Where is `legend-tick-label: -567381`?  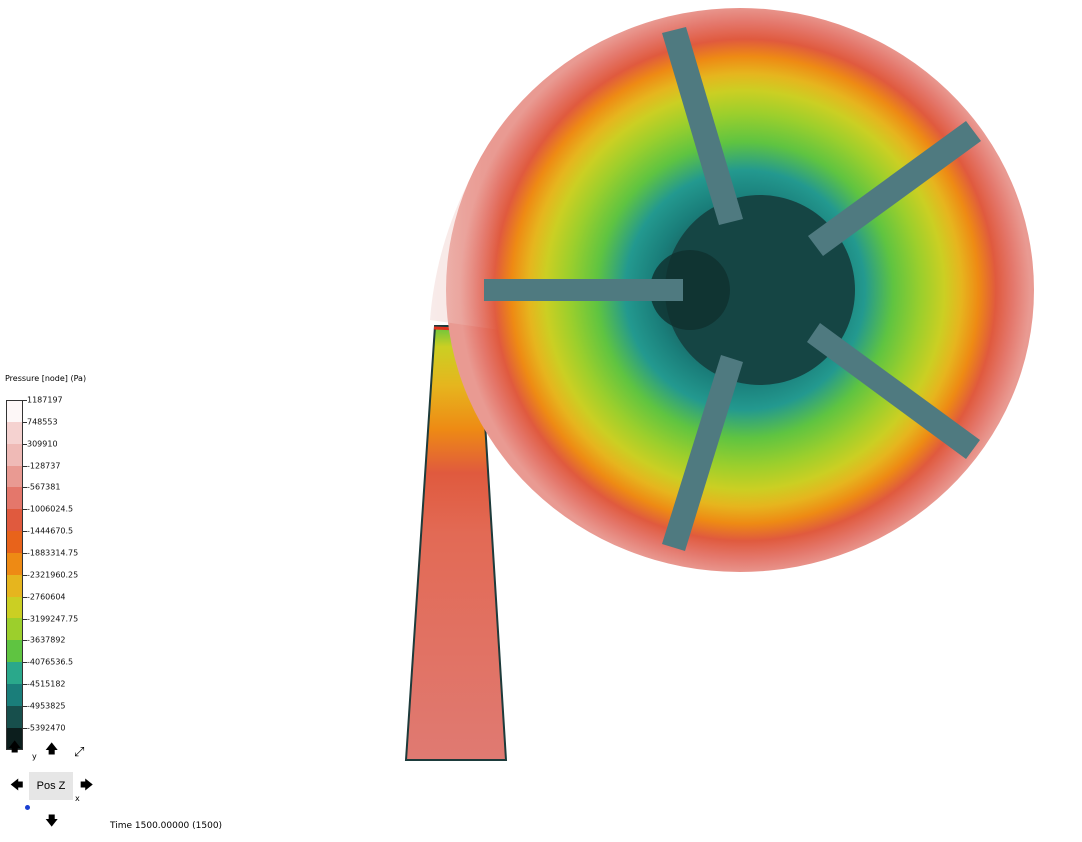
legend-tick-label: -567381 is located at coordinates (44, 487).